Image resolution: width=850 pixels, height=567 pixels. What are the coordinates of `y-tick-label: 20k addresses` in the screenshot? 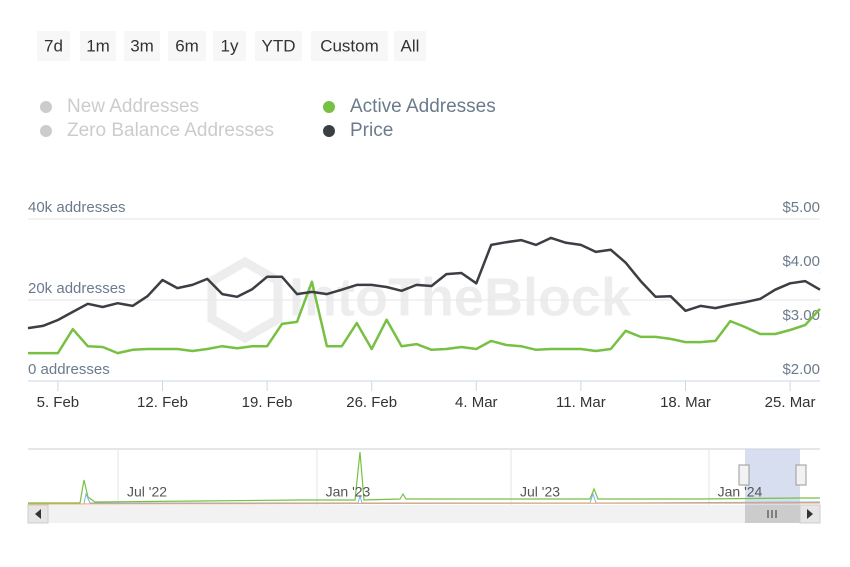 It's located at (77, 288).